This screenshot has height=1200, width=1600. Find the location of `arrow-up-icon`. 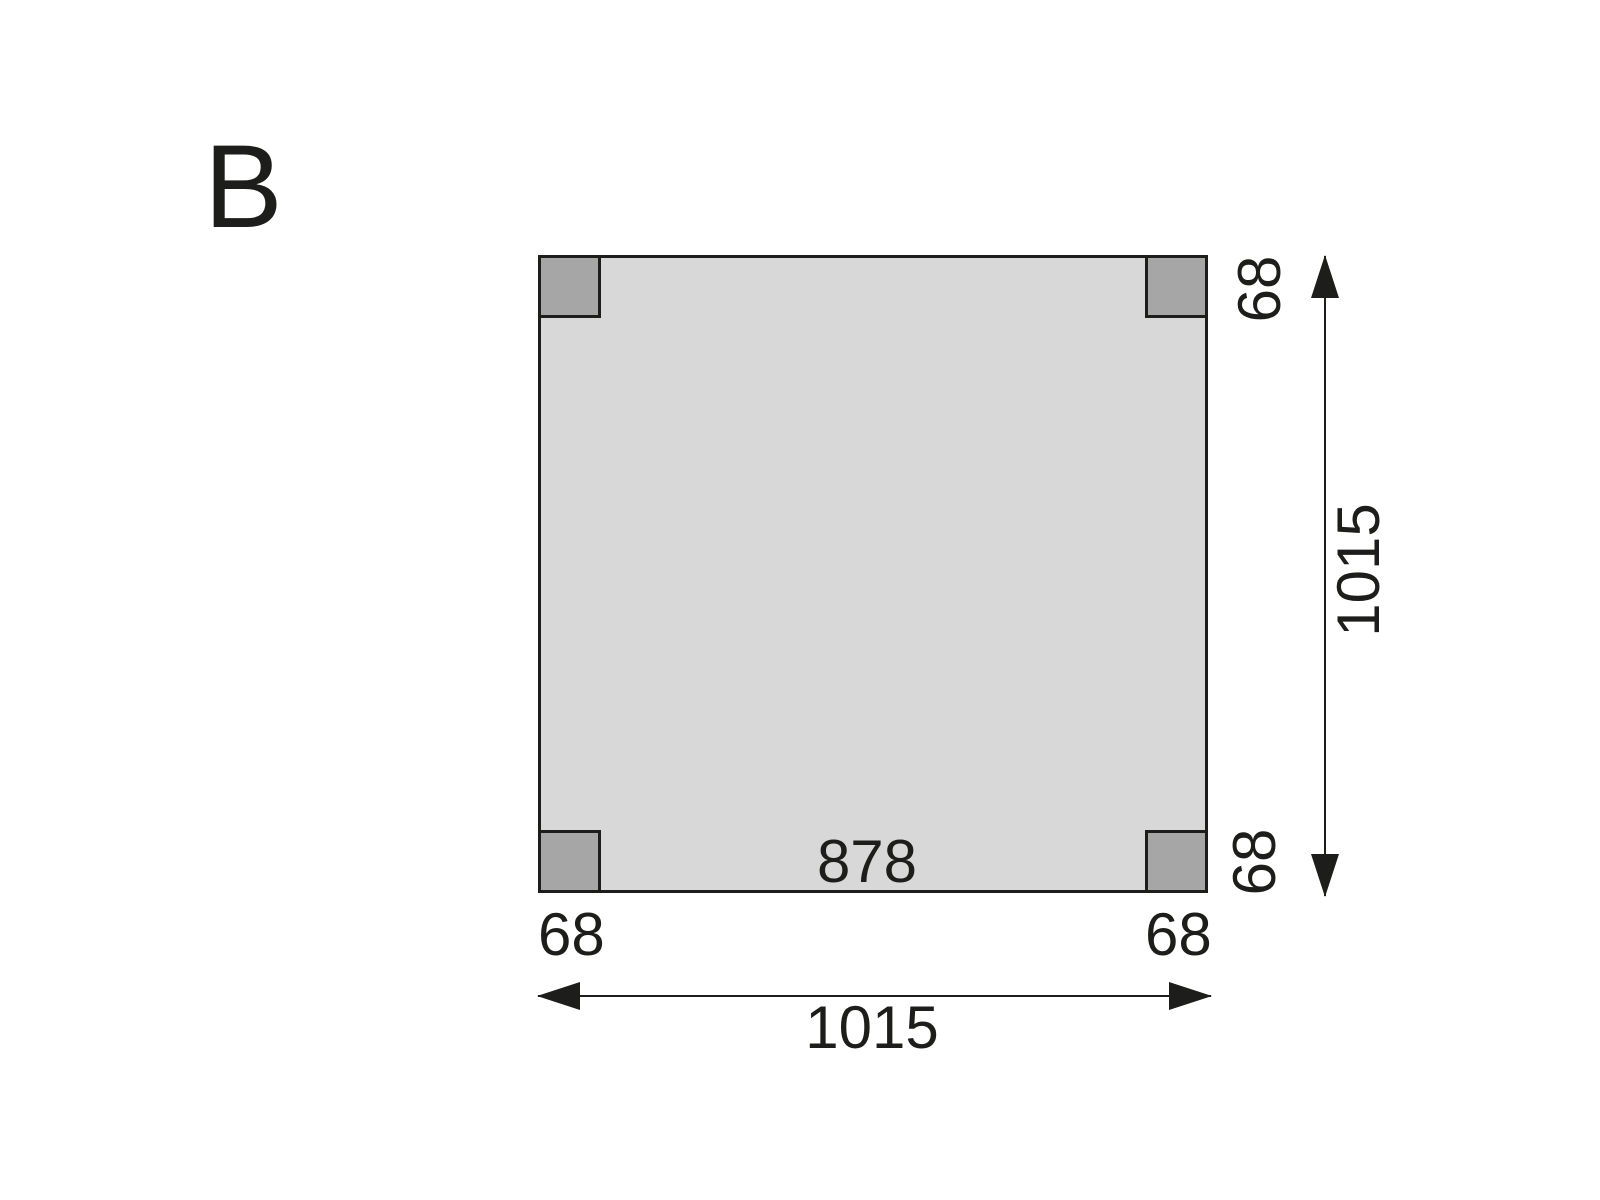

arrow-up-icon is located at coordinates (1325, 276).